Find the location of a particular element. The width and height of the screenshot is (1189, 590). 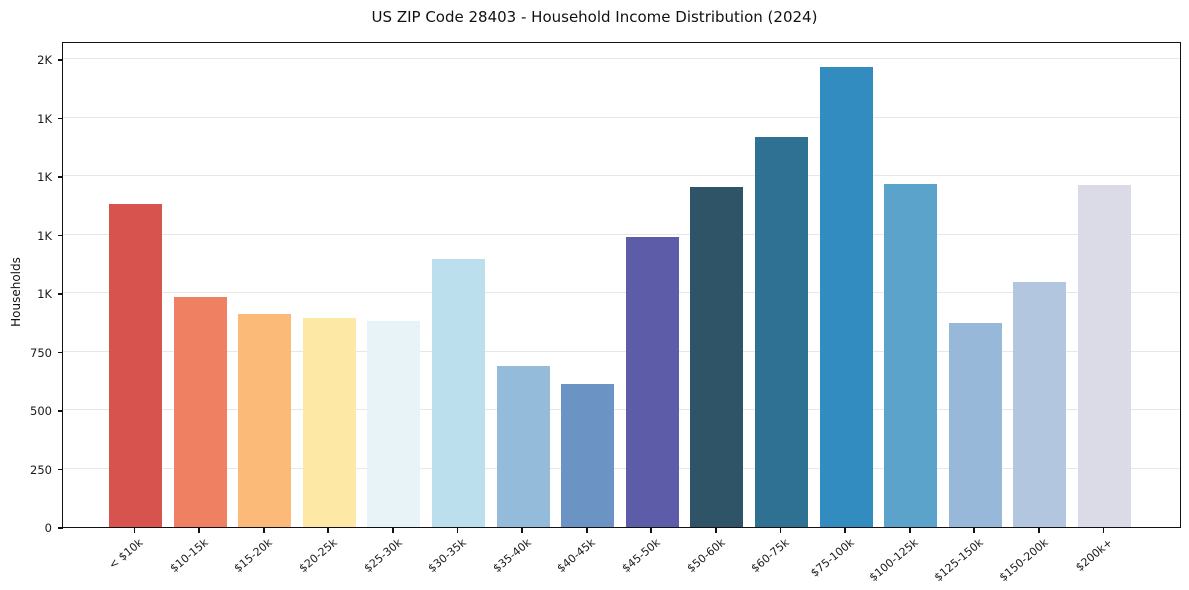

x-tick-label: $35-40k is located at coordinates (512, 556).